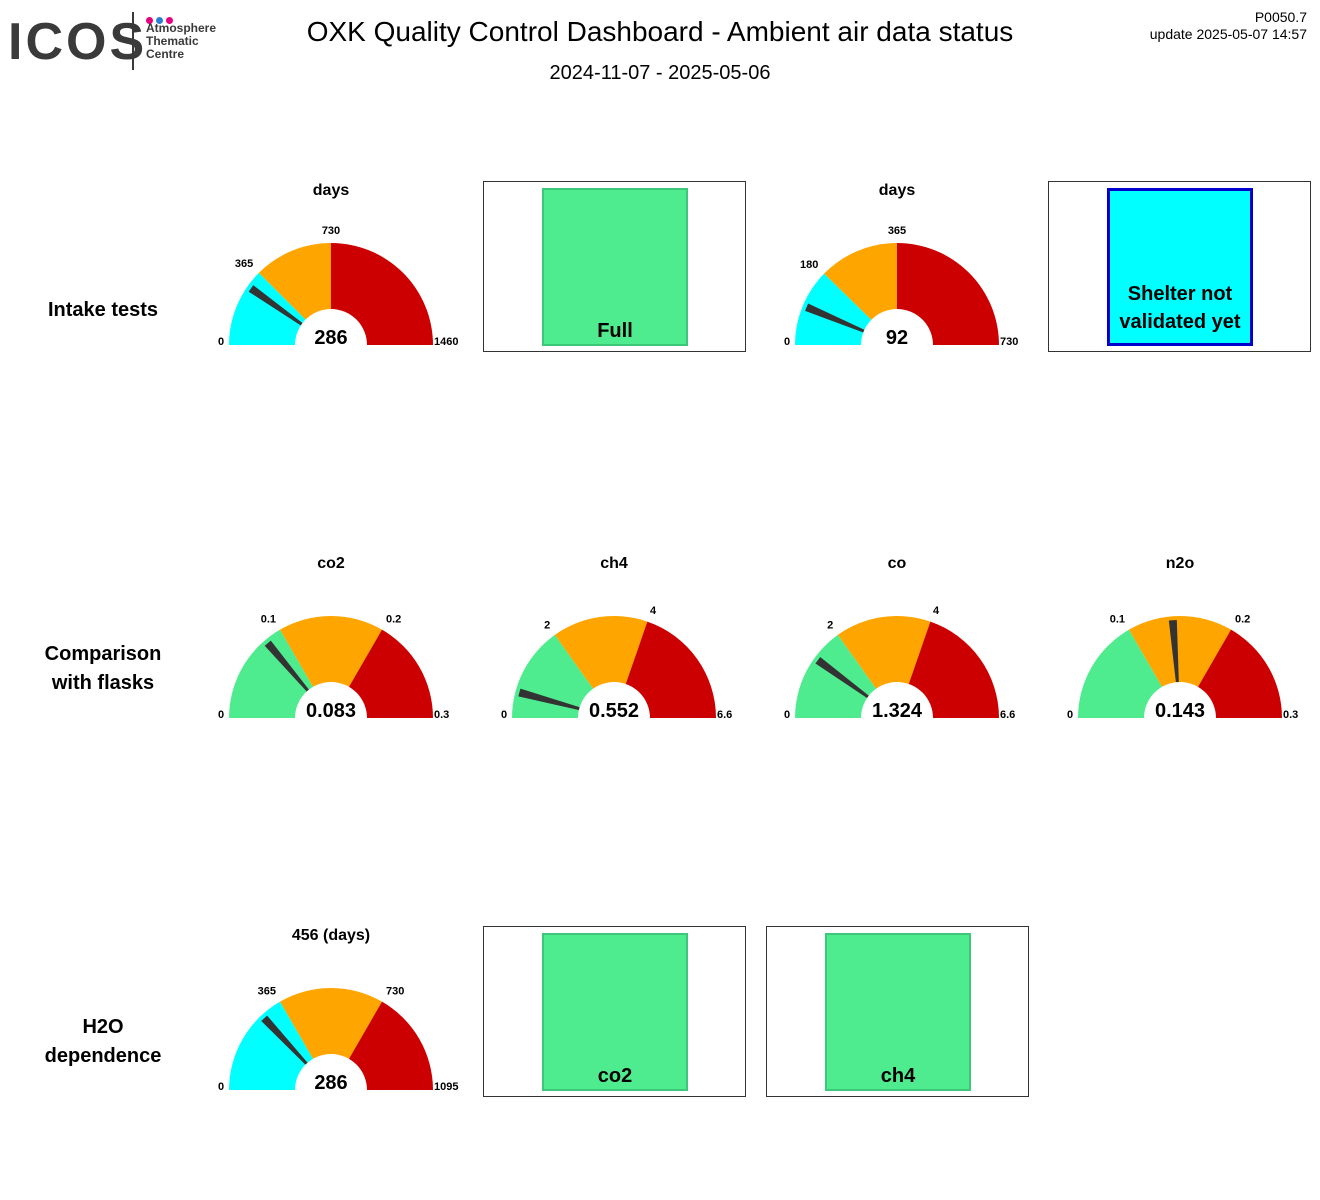 The width and height of the screenshot is (1320, 1200). What do you see at coordinates (898, 1076) in the screenshot?
I see `status-text: ch4` at bounding box center [898, 1076].